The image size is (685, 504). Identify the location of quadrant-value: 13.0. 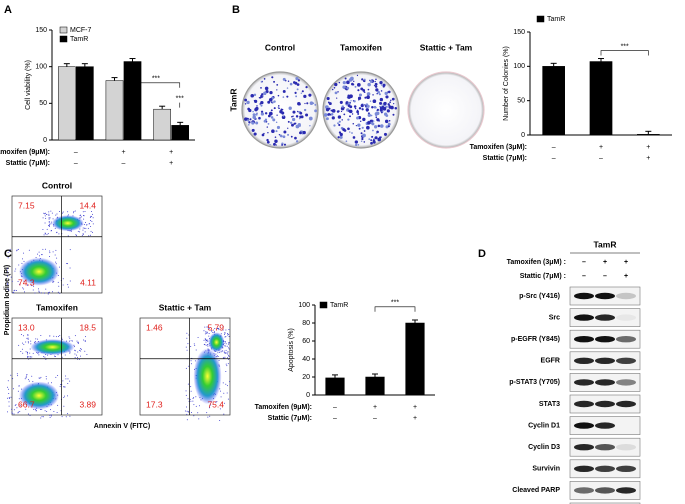
(26, 327).